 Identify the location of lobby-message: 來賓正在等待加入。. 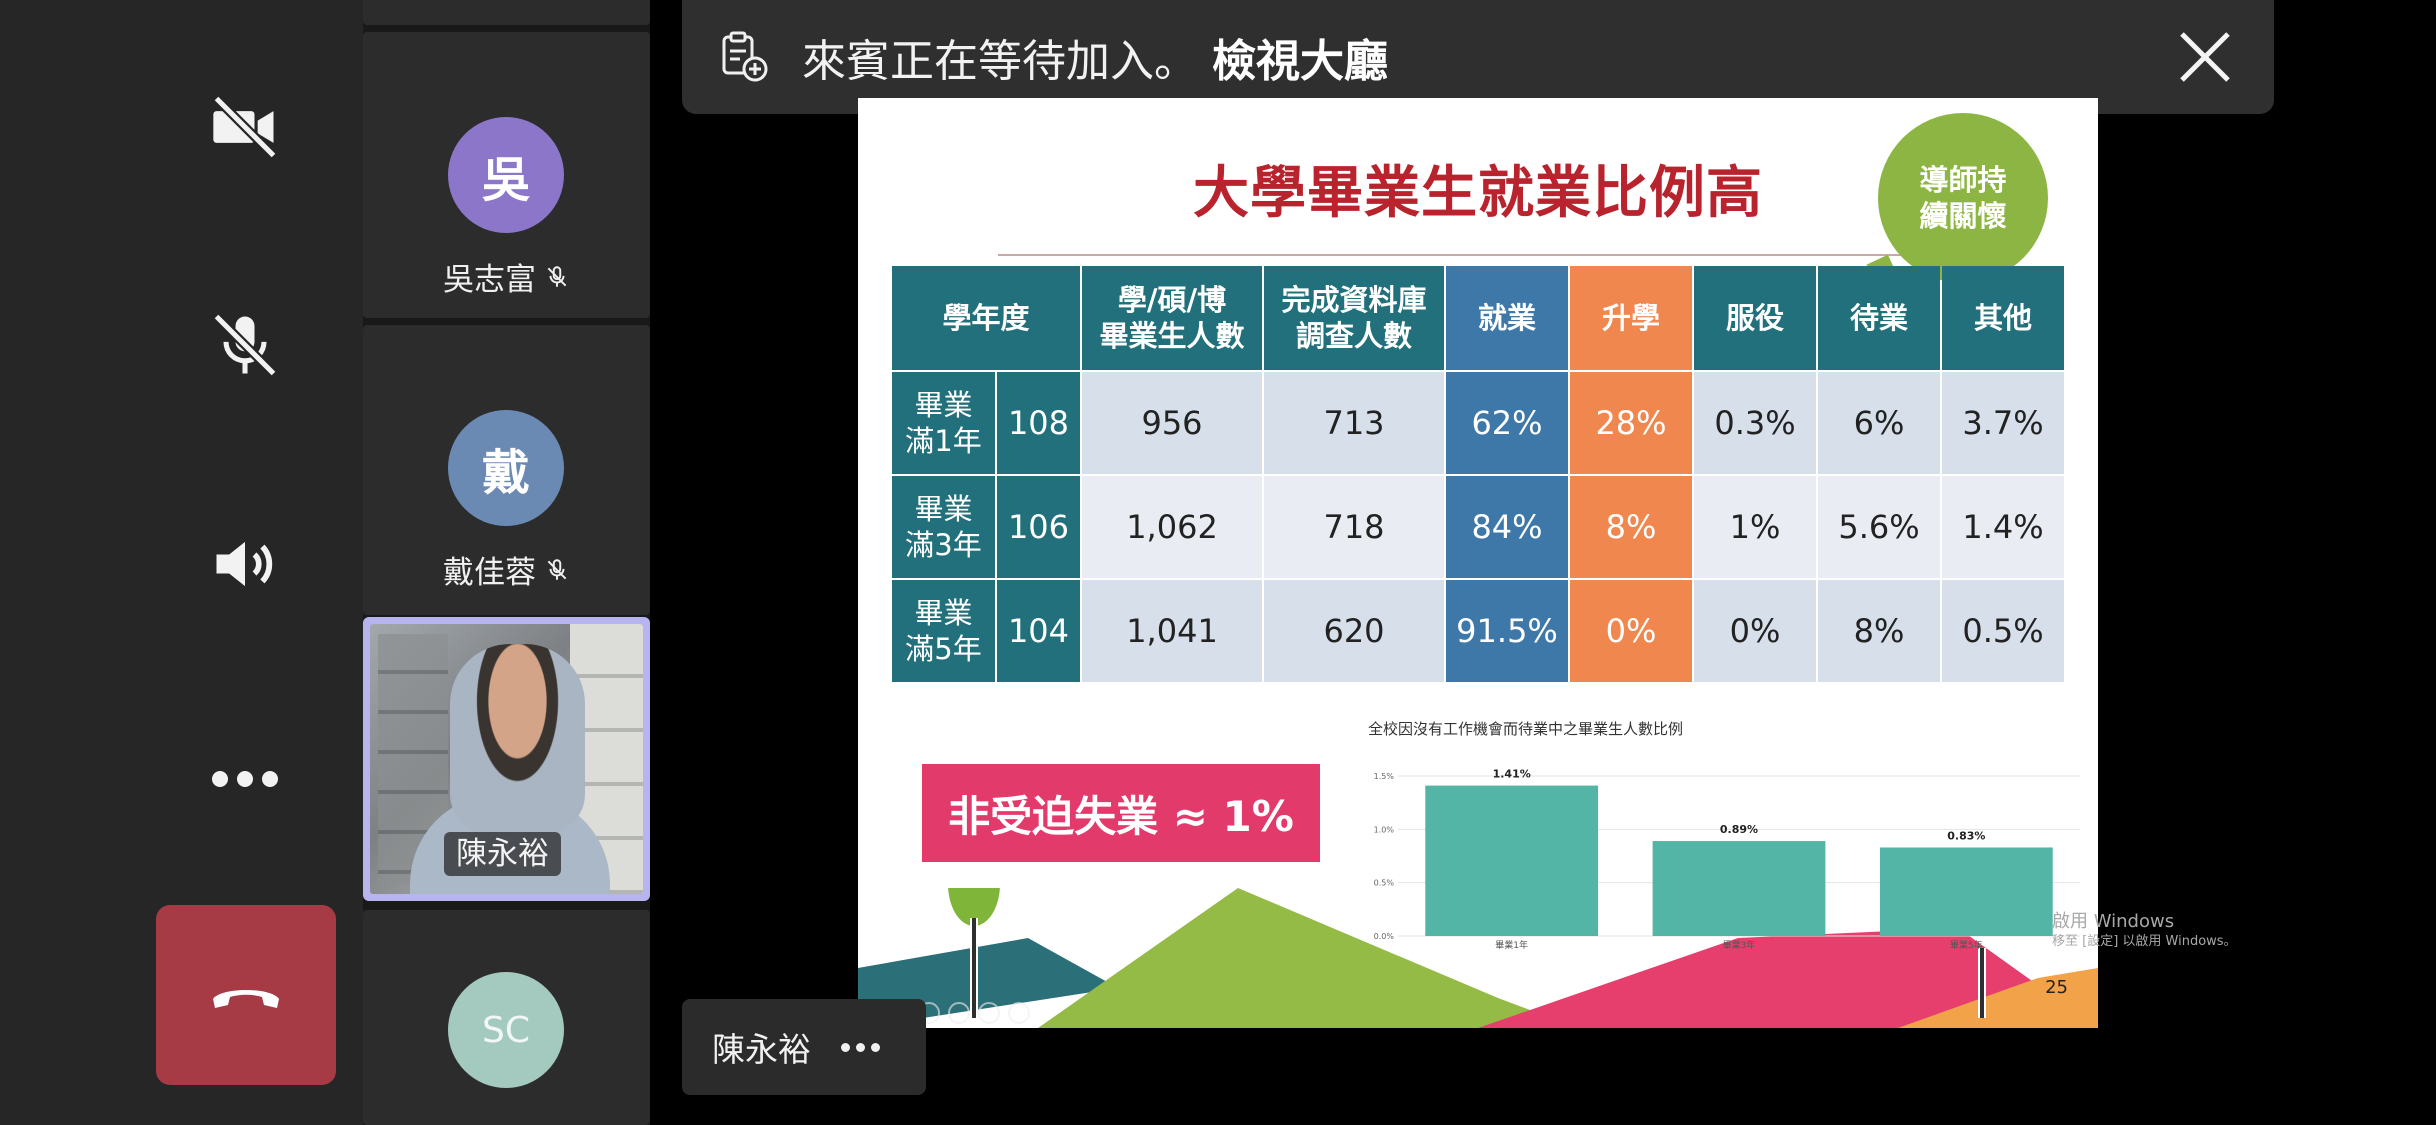
(1000, 61).